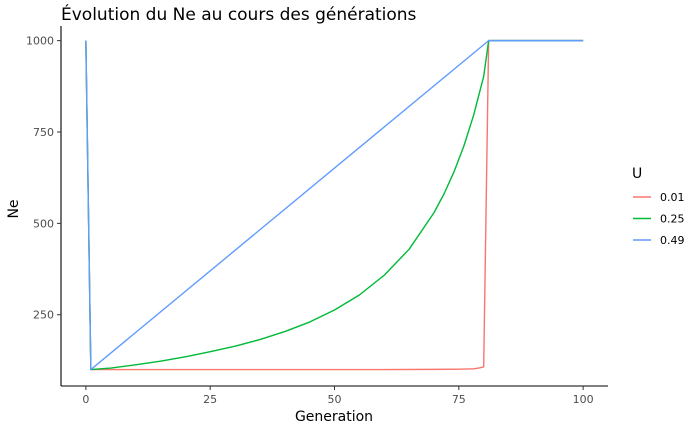 Image resolution: width=700 pixels, height=432 pixels. Describe the element at coordinates (43, 132) in the screenshot. I see `y-tick-label: 750` at that location.